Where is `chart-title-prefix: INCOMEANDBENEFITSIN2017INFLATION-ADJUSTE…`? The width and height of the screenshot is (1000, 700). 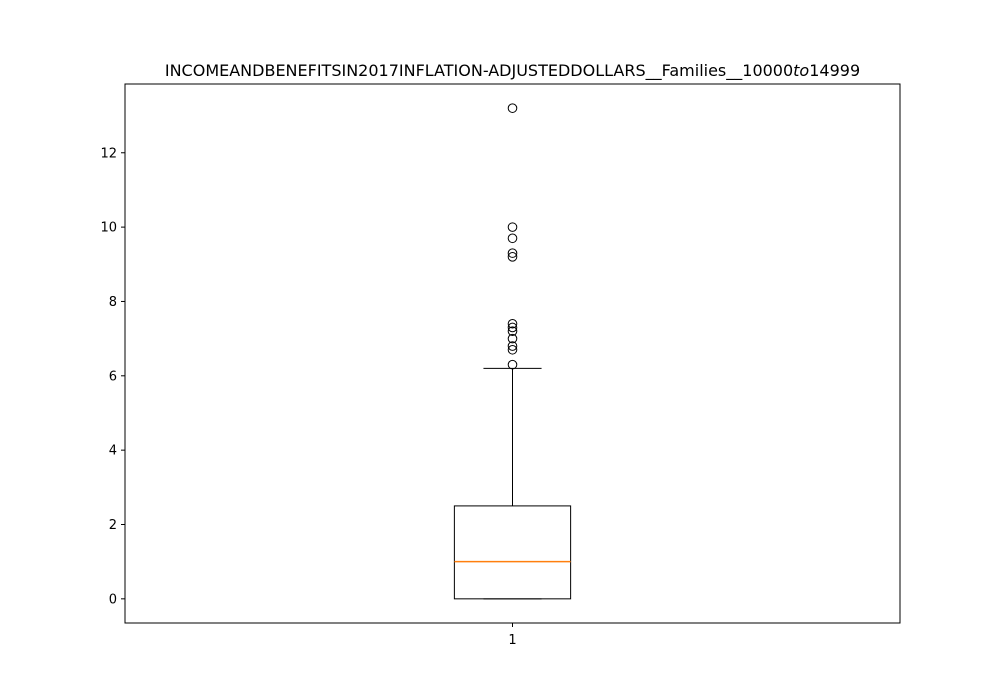
chart-title-prefix: INCOMEANDBENEFITSIN2017INFLATION-ADJUSTE… is located at coordinates (479, 71).